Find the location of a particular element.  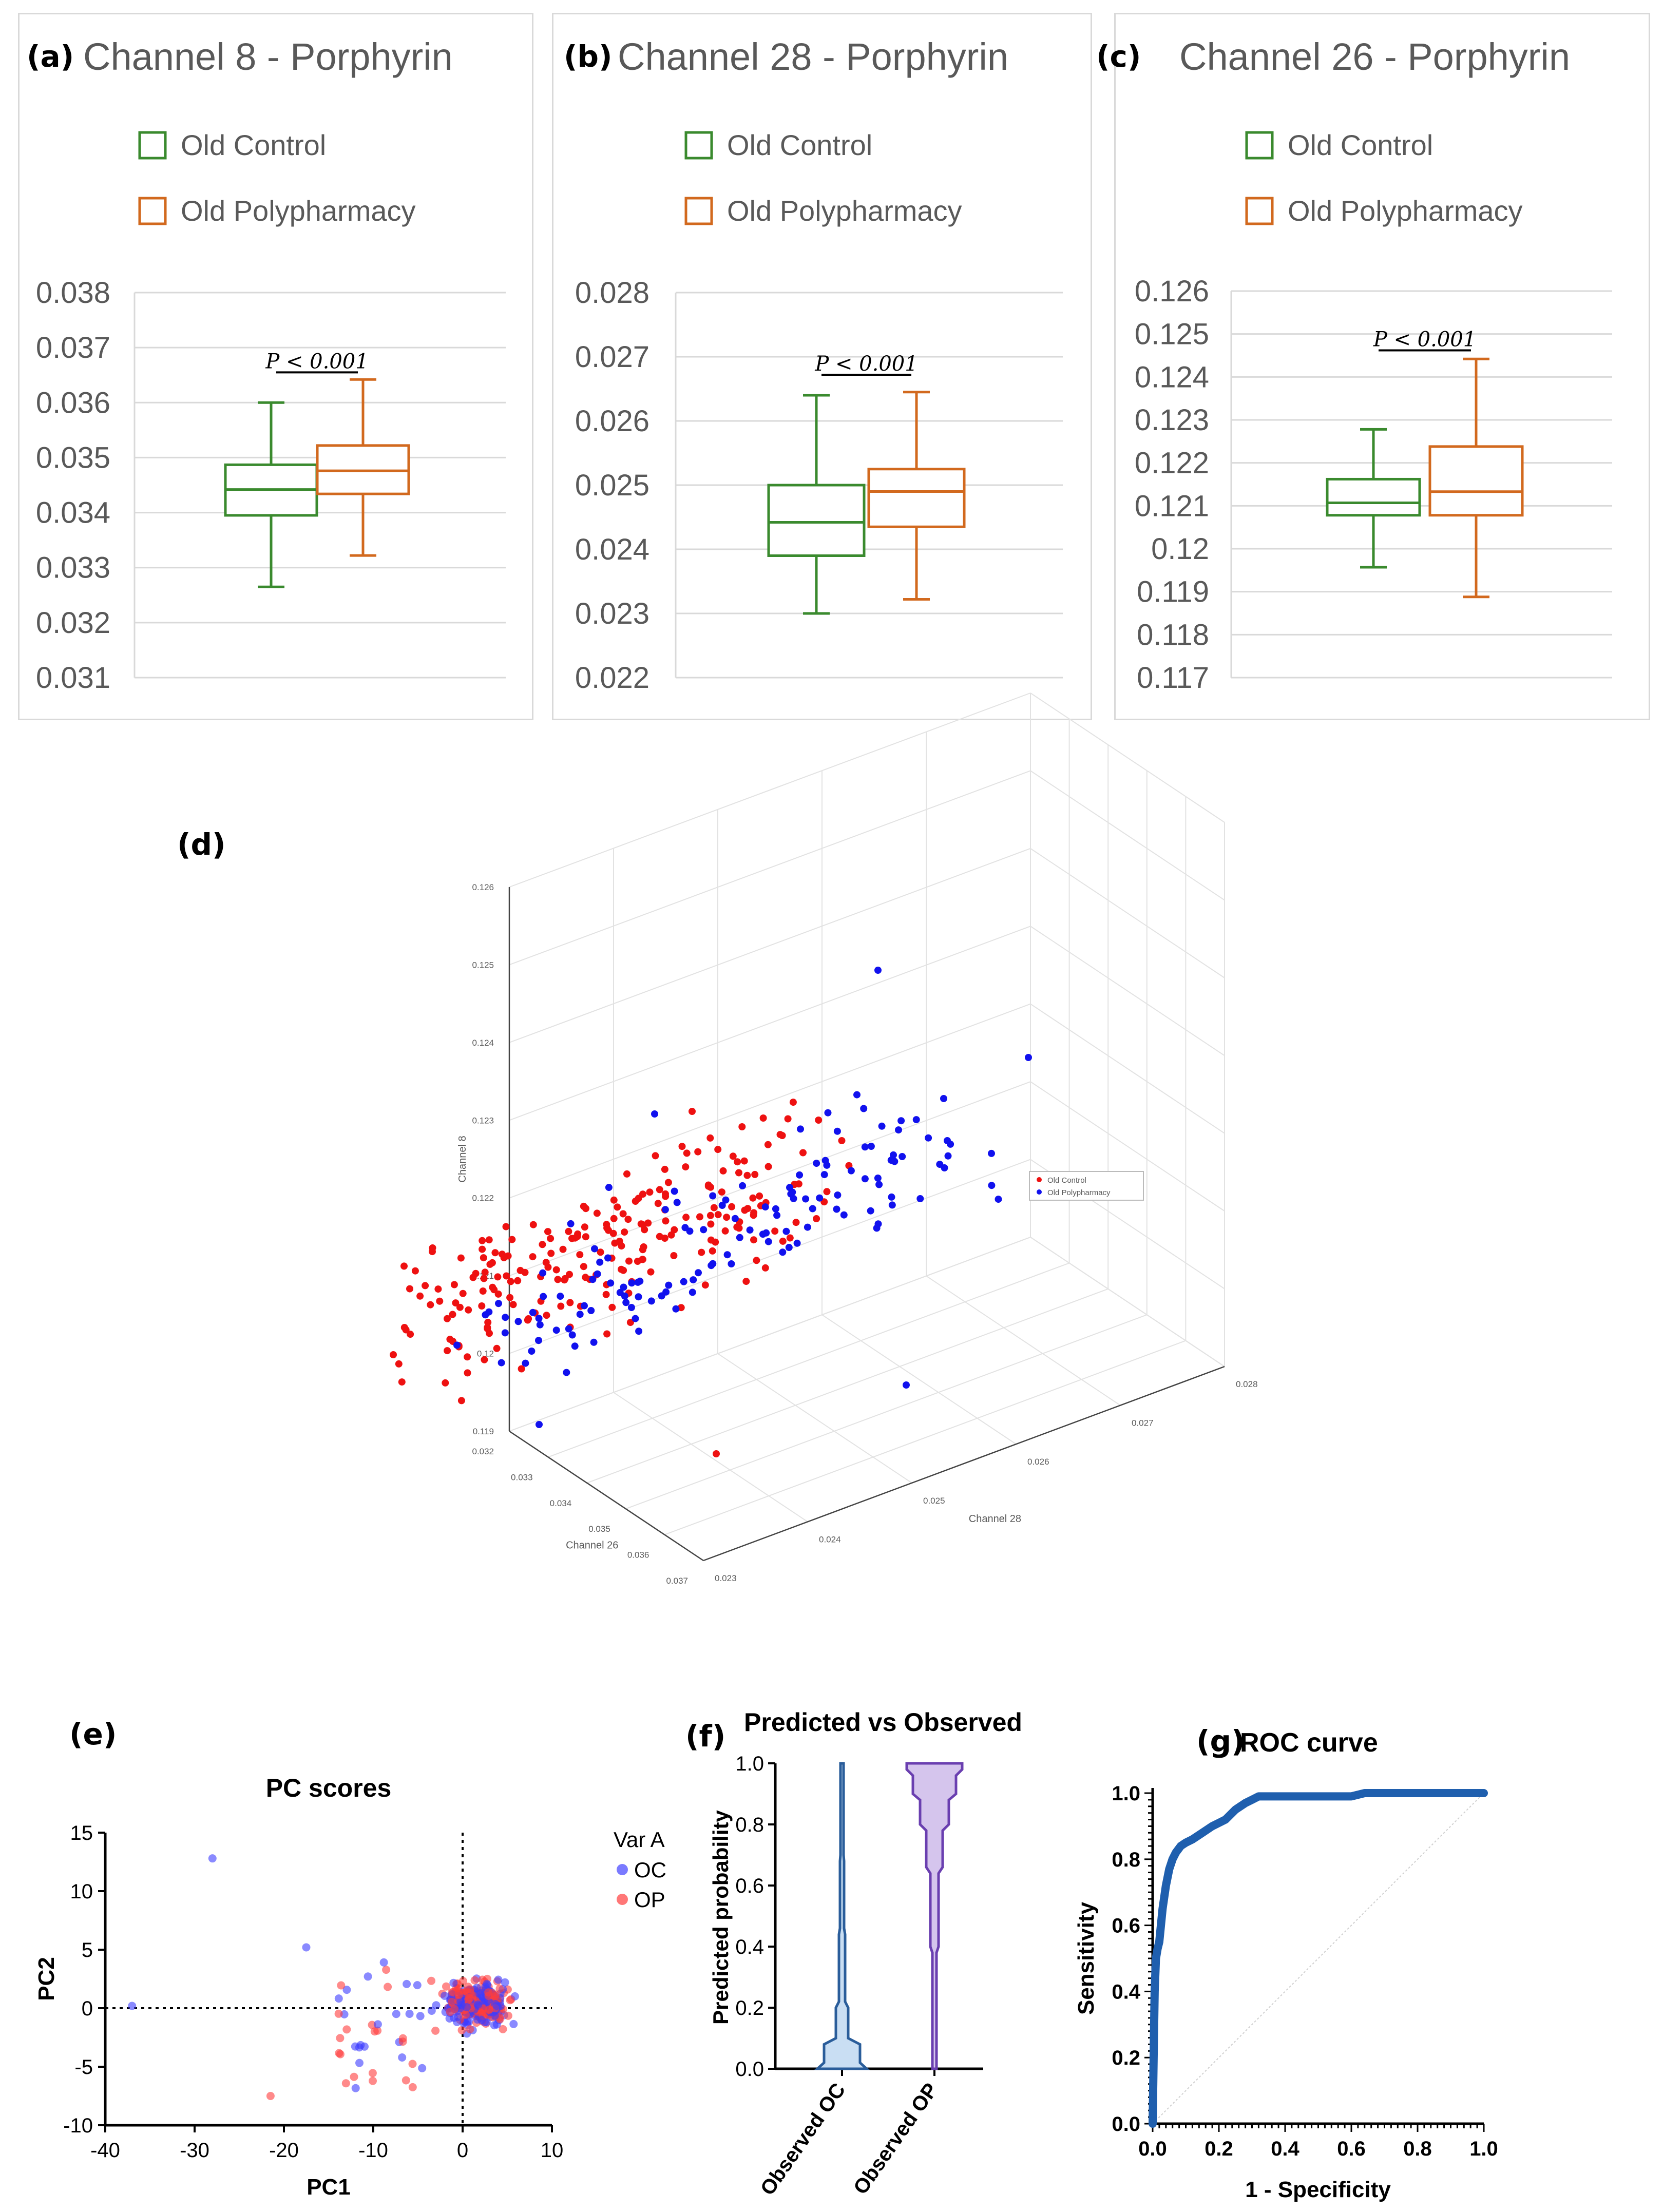

panel-label-d: (d) is located at coordinates (201, 845).